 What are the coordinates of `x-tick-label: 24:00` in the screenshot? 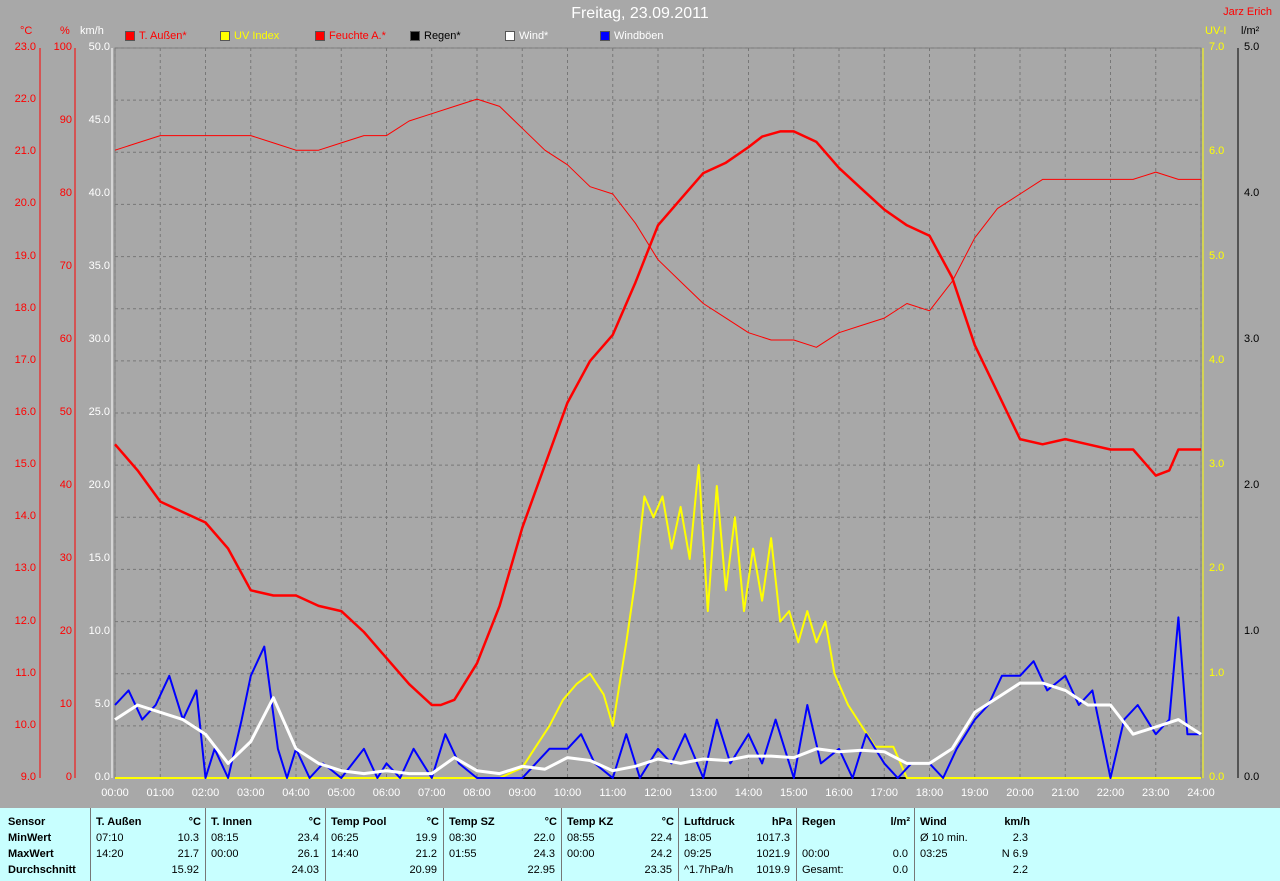 It's located at (1201, 793).